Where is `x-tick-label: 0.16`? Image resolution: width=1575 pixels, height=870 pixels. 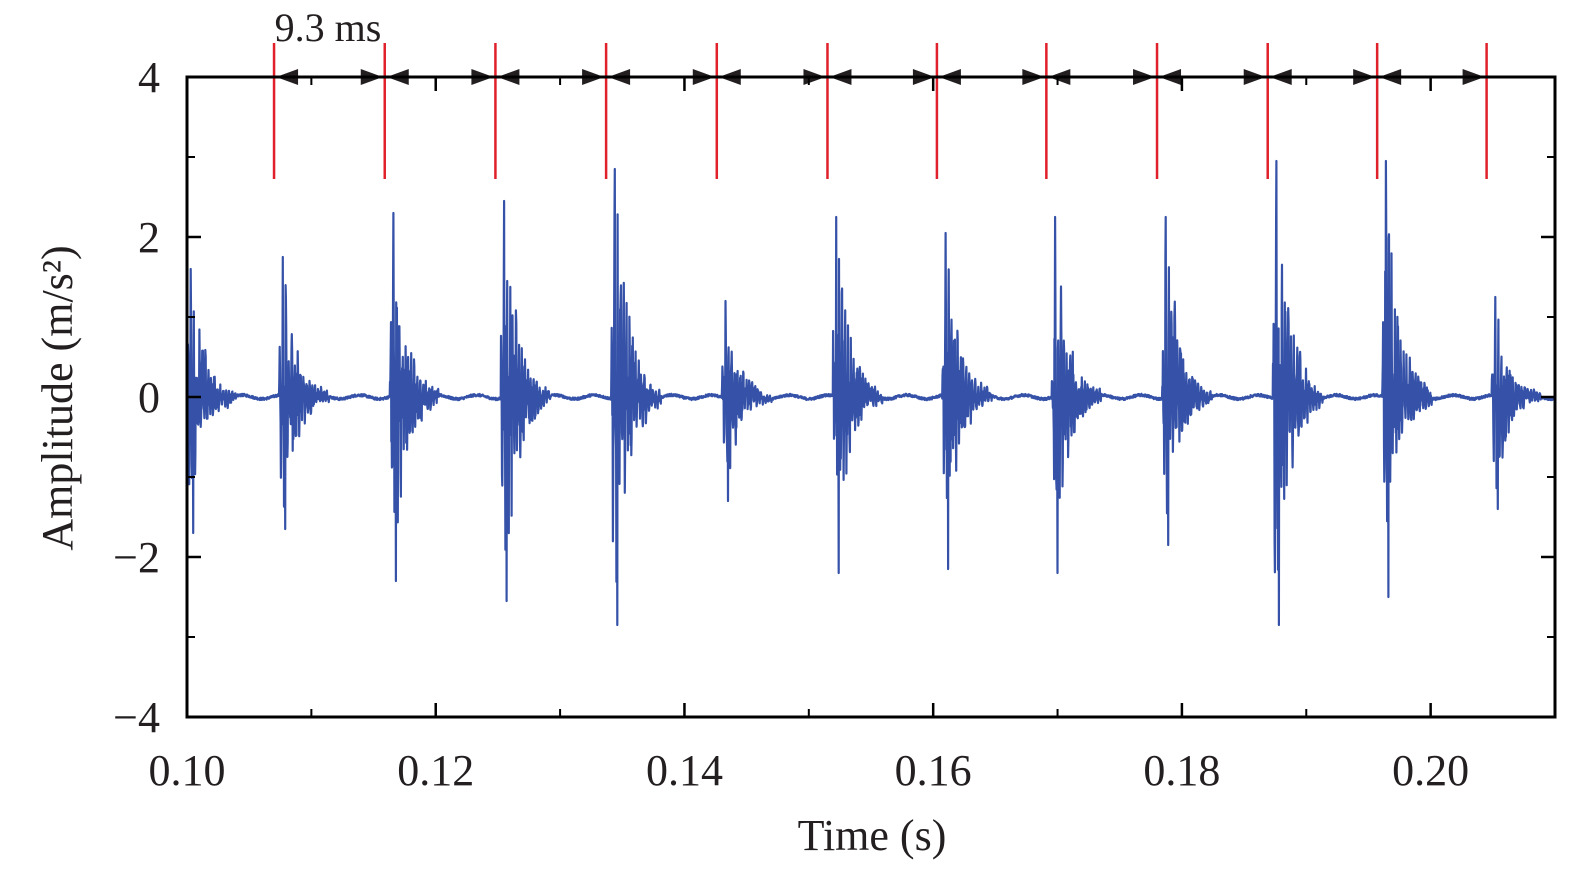 x-tick-label: 0.16 is located at coordinates (933, 770).